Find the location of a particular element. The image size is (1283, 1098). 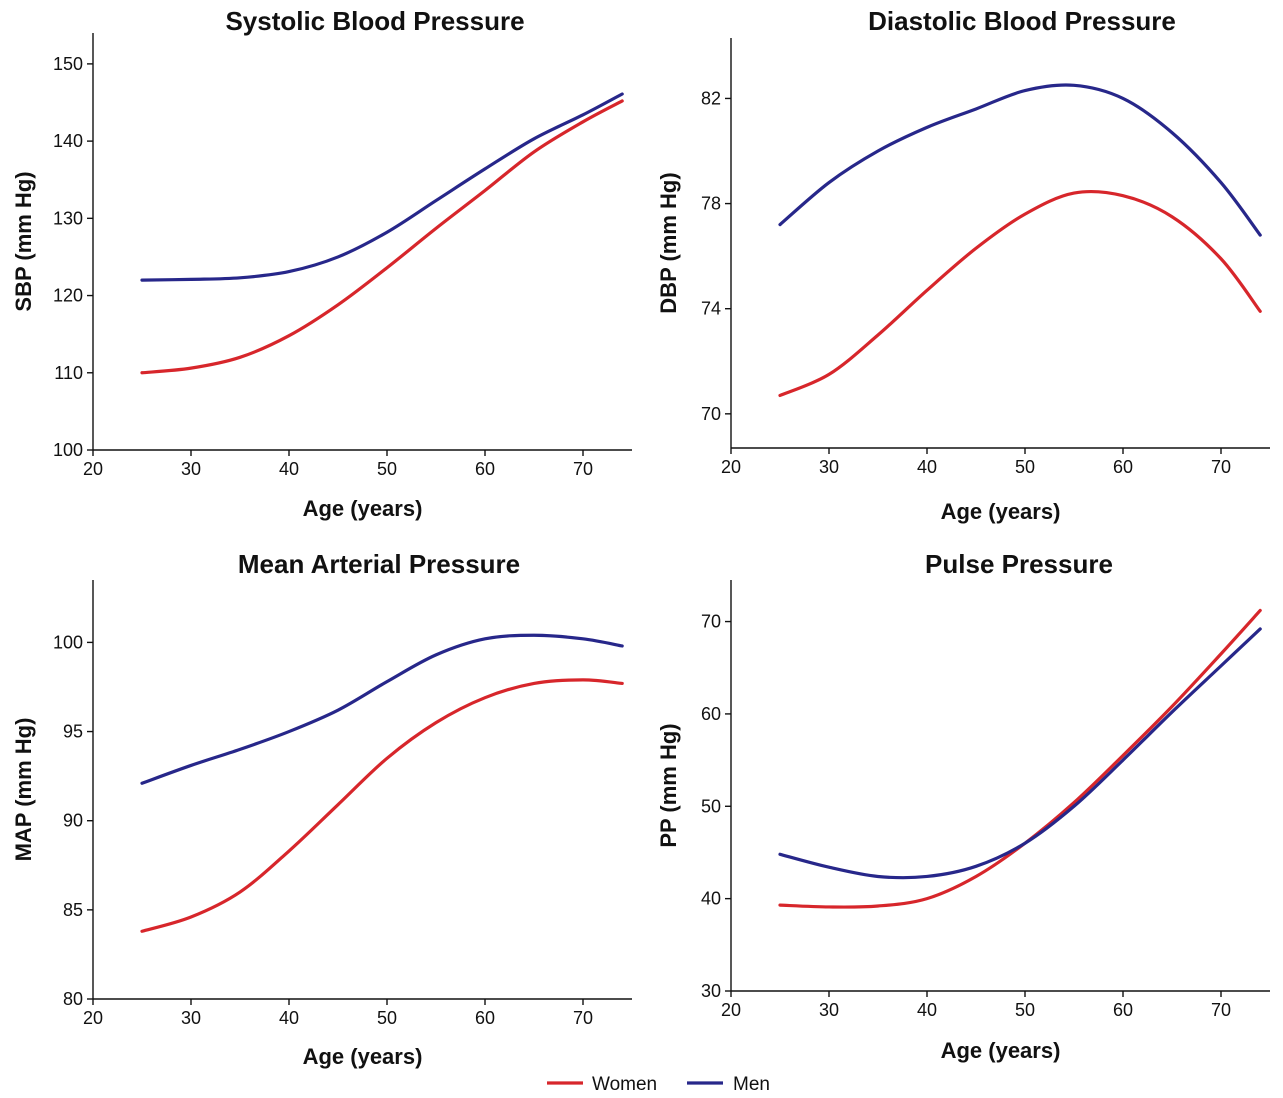

y-tick-label: 120 is located at coordinates (68, 296).